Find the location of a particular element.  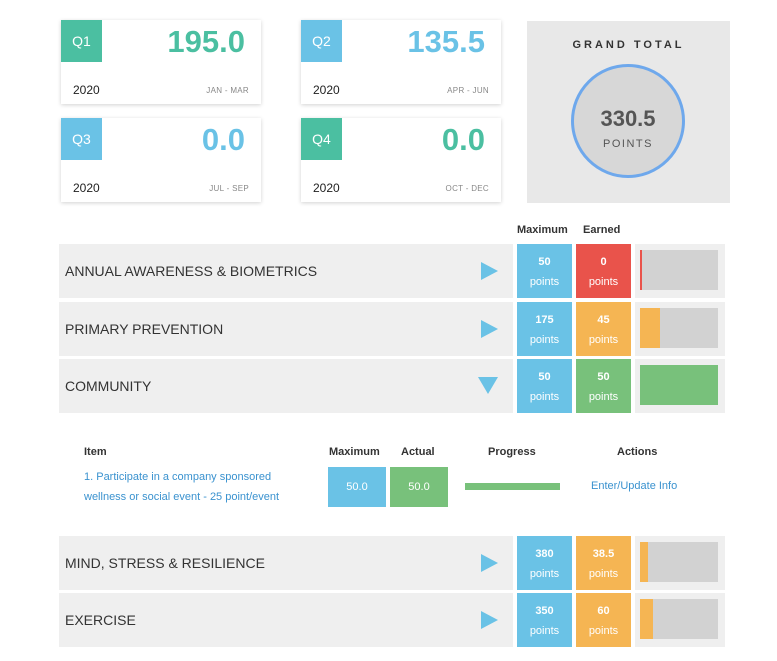

earned-points-value: 38.5 is located at coordinates (603, 554).